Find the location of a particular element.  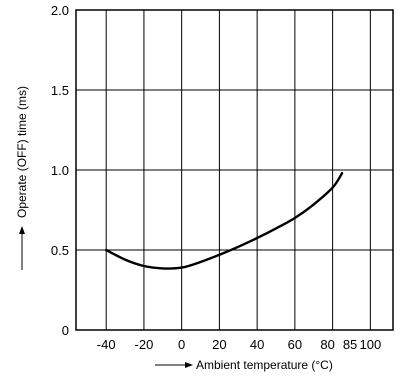

x-tick-label: 100 is located at coordinates (371, 344).